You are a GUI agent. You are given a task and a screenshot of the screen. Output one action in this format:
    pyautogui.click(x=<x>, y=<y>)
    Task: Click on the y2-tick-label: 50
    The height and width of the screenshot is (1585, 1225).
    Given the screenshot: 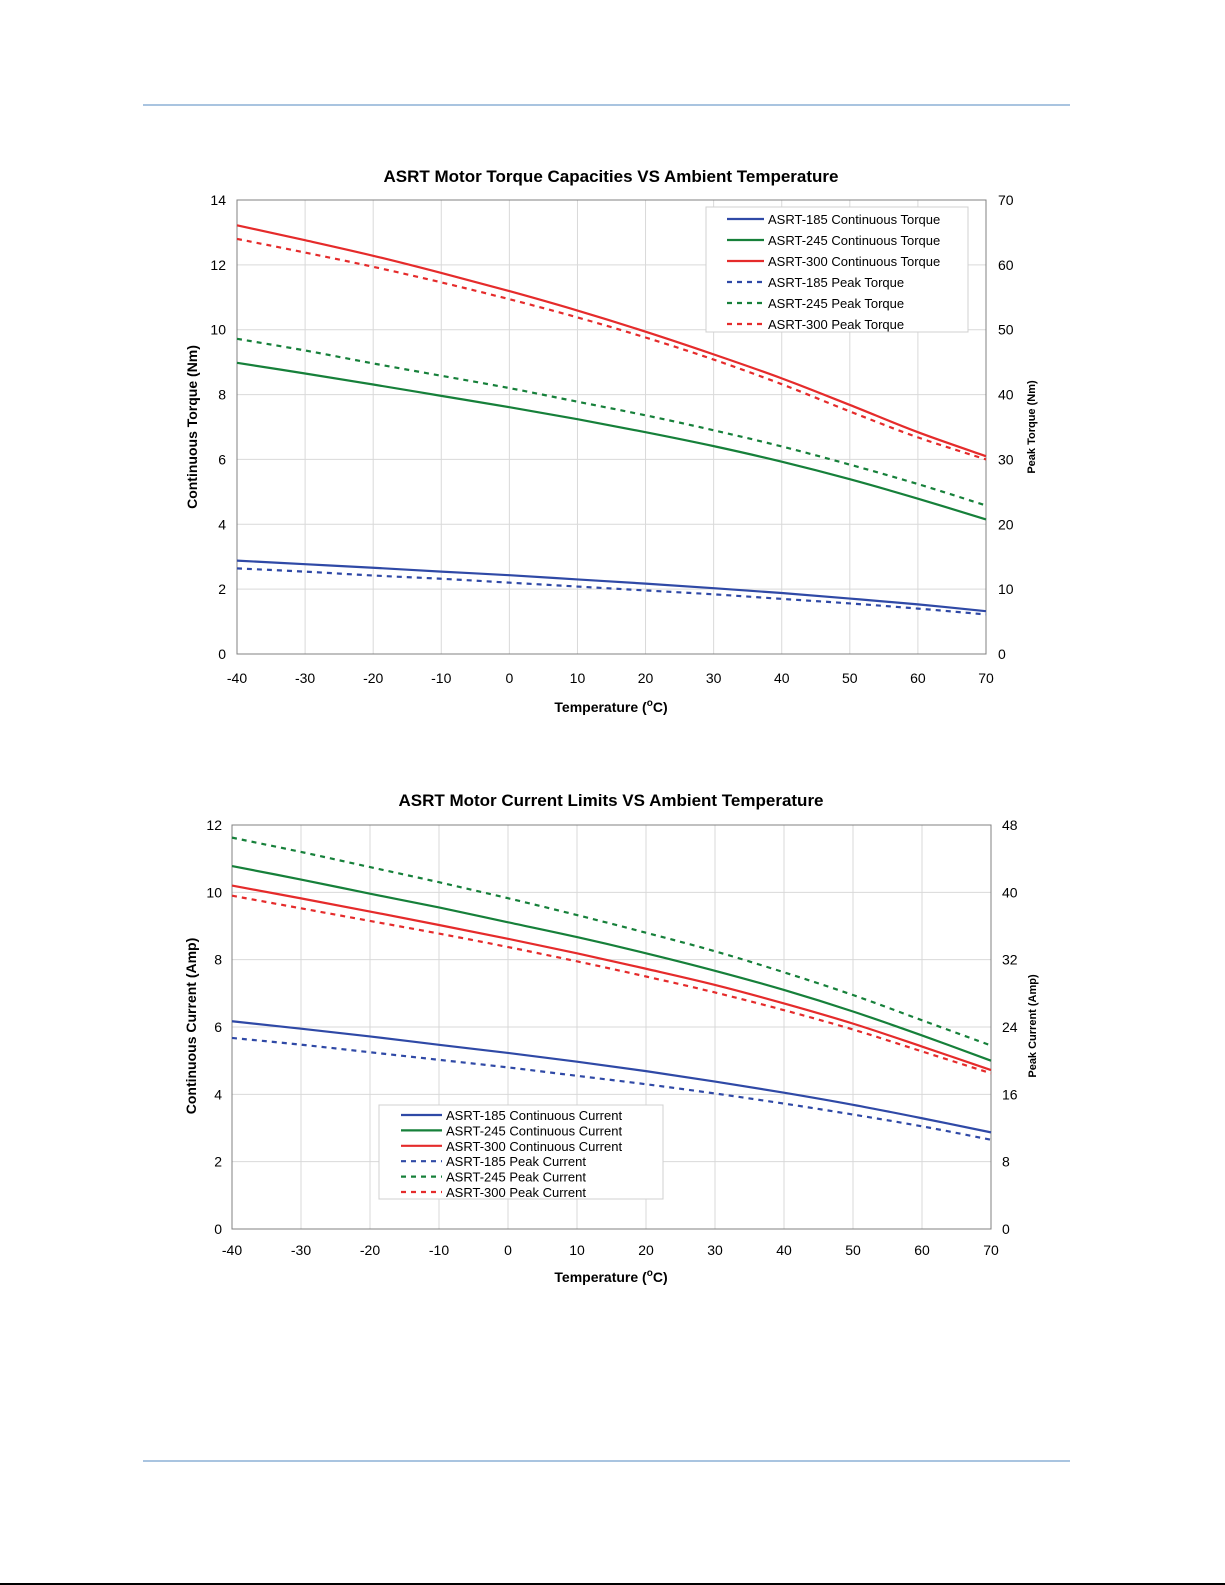 What is the action you would take?
    pyautogui.click(x=1006, y=330)
    